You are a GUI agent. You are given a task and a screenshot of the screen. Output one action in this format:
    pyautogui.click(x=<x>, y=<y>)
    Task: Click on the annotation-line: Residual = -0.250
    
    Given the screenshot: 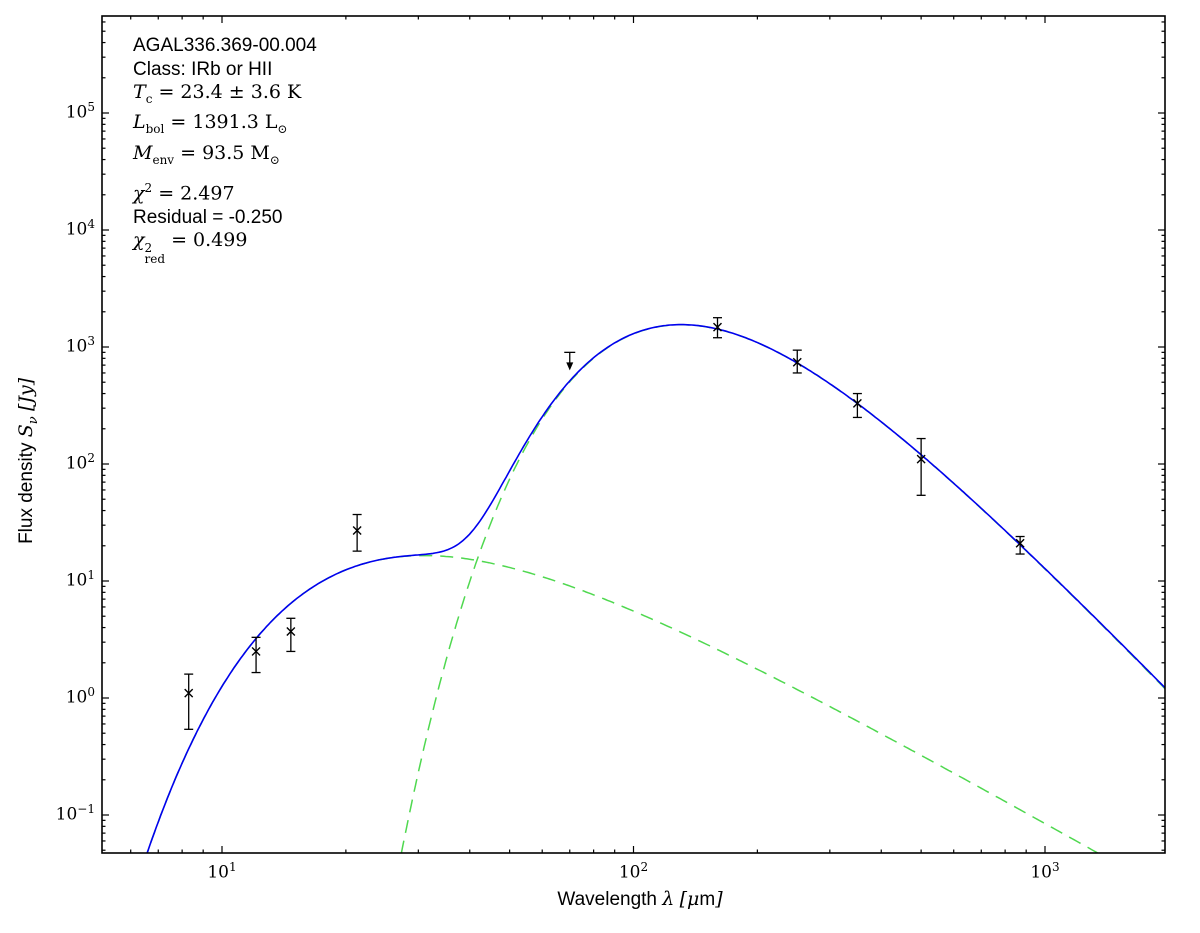 What is the action you would take?
    pyautogui.click(x=208, y=217)
    